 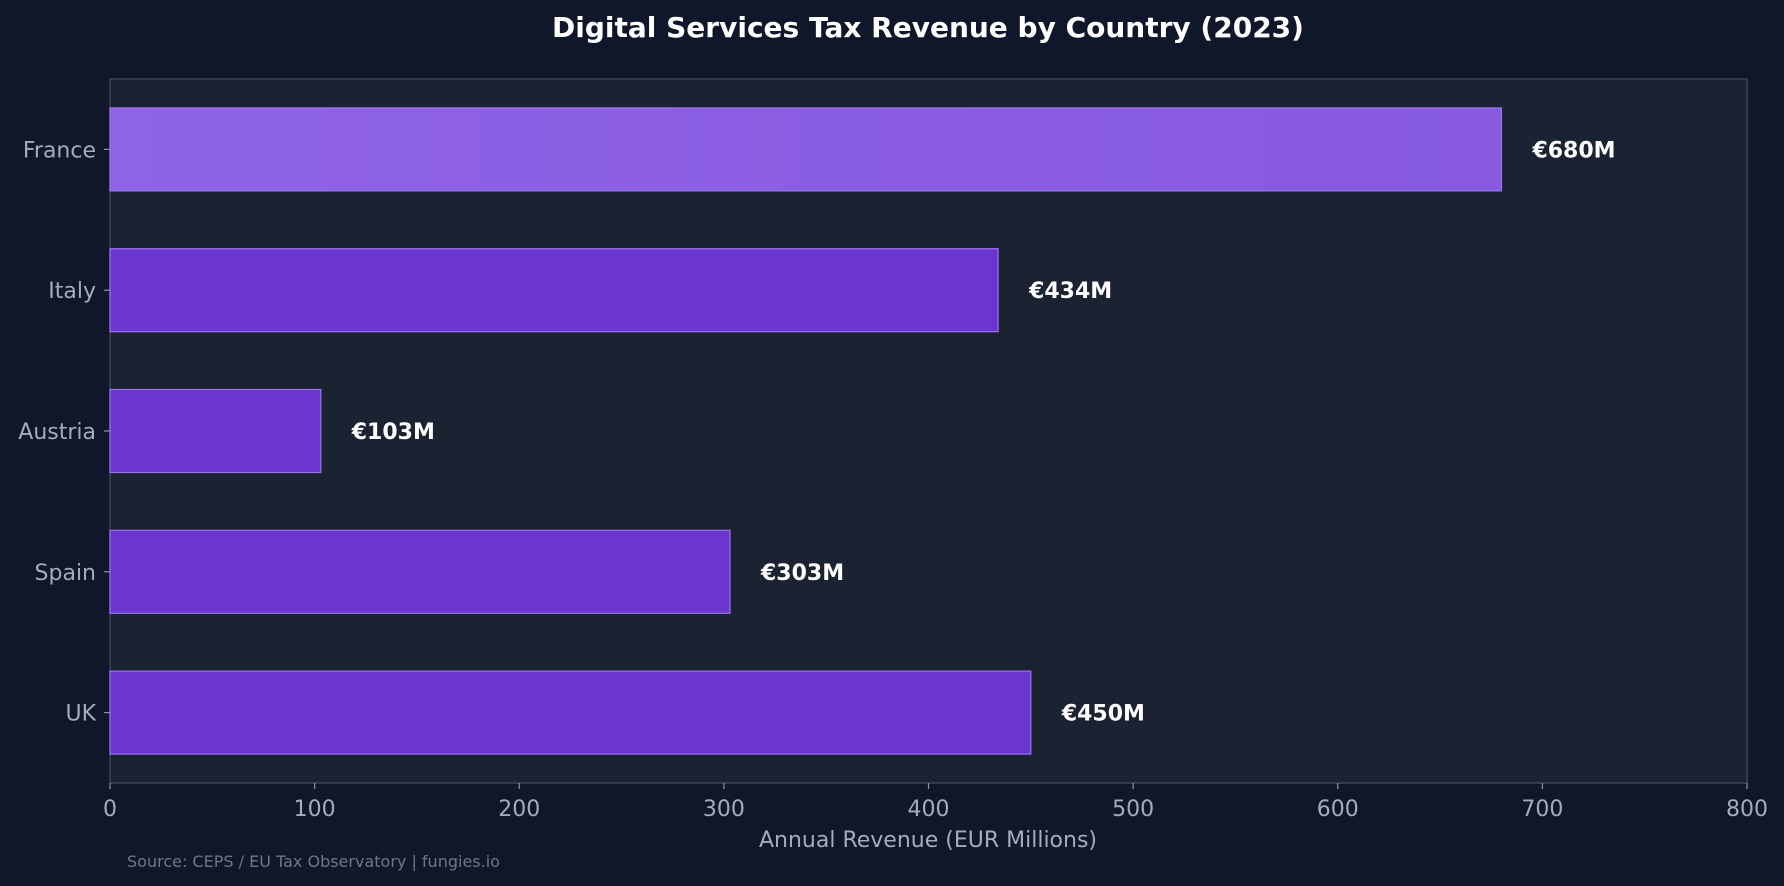 I want to click on y-tick-label-austria: Austria, so click(x=57, y=432).